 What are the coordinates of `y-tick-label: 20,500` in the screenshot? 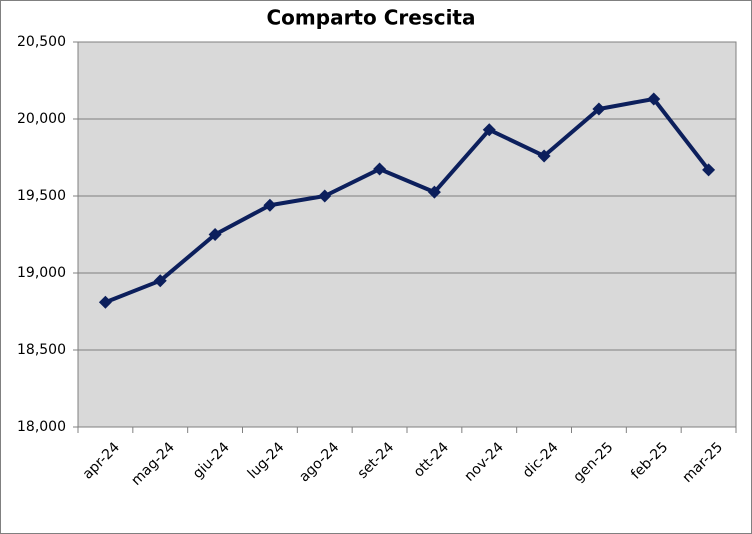 It's located at (41, 42).